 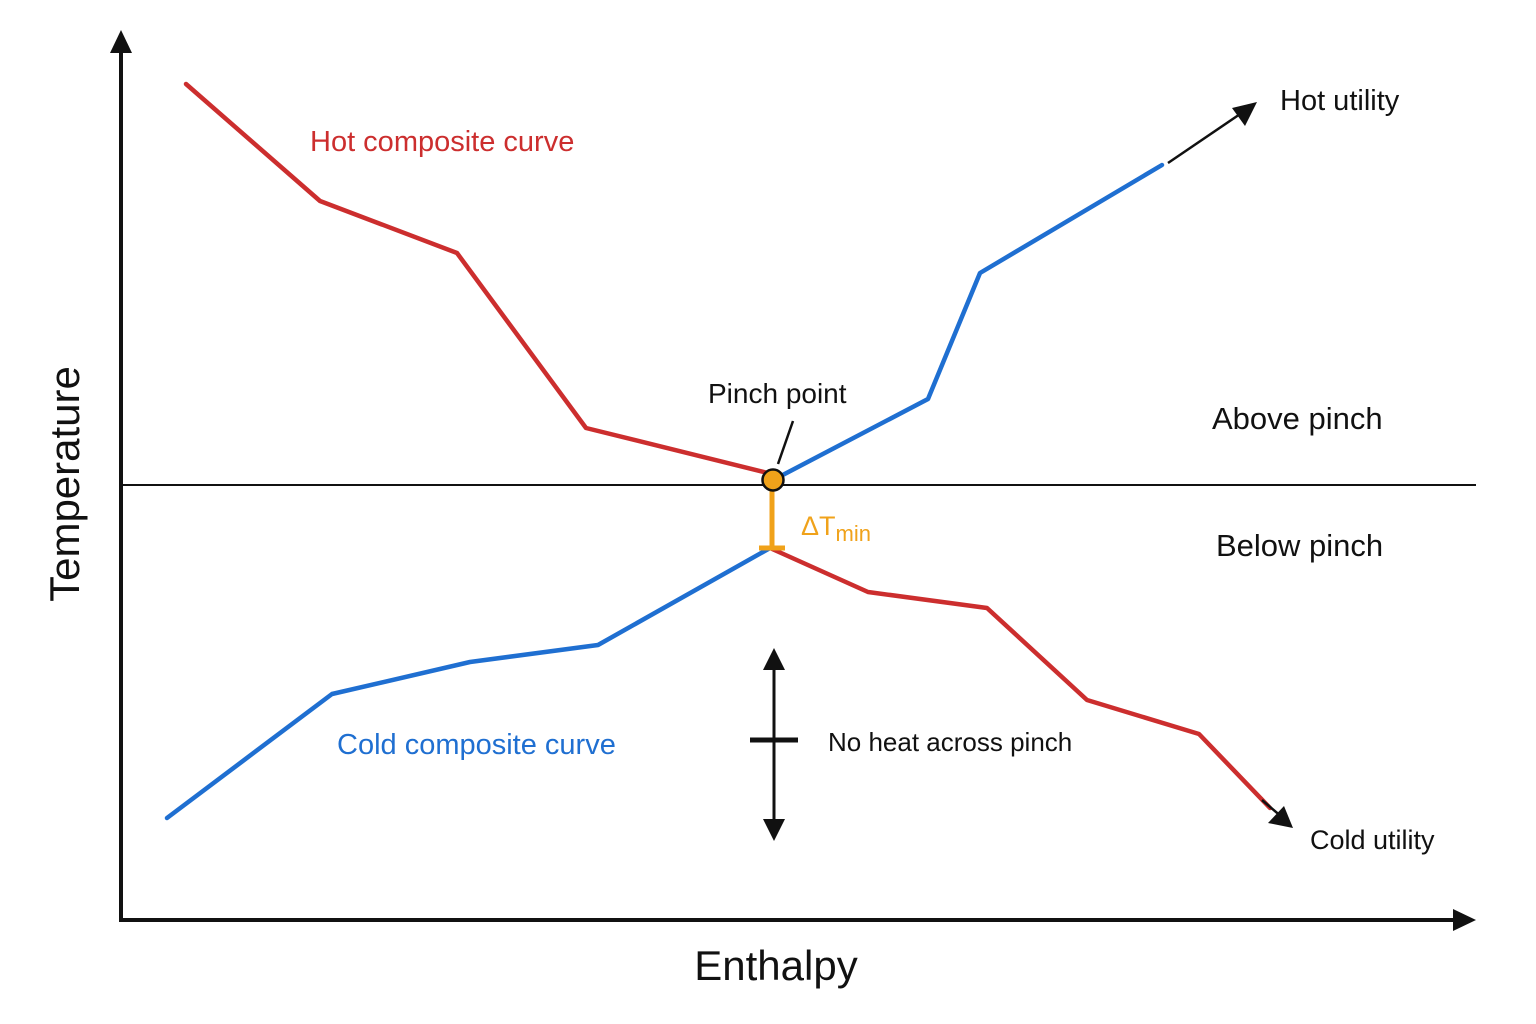 I want to click on no-heat-label: No heat across pinch, so click(x=950, y=742).